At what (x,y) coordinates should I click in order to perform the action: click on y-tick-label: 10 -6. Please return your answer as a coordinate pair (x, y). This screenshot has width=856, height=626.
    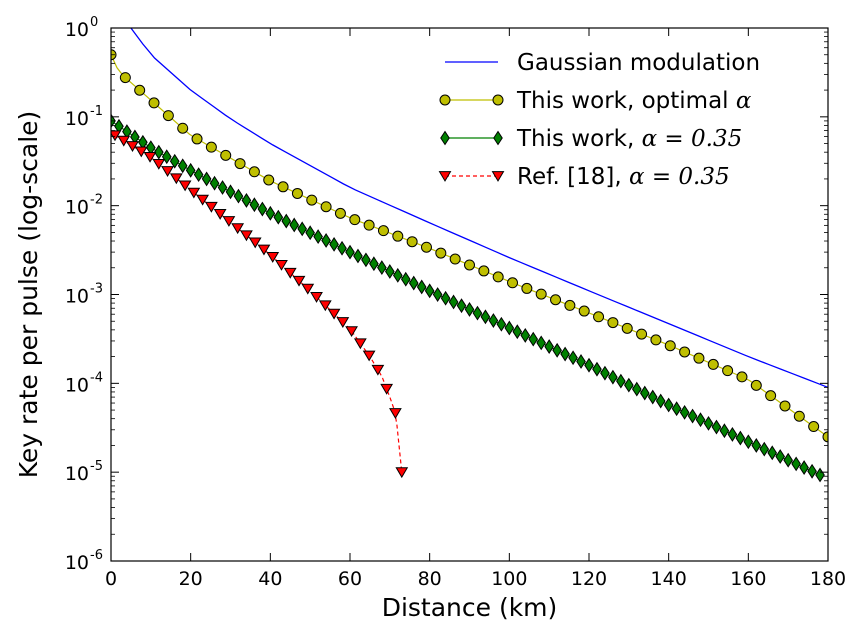
    Looking at the image, I should click on (84, 561).